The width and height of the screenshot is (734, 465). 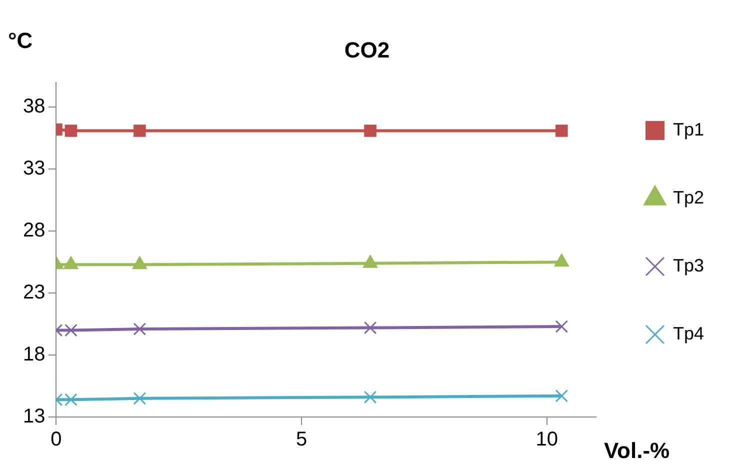 What do you see at coordinates (56, 439) in the screenshot?
I see `x-tick-label: 0` at bounding box center [56, 439].